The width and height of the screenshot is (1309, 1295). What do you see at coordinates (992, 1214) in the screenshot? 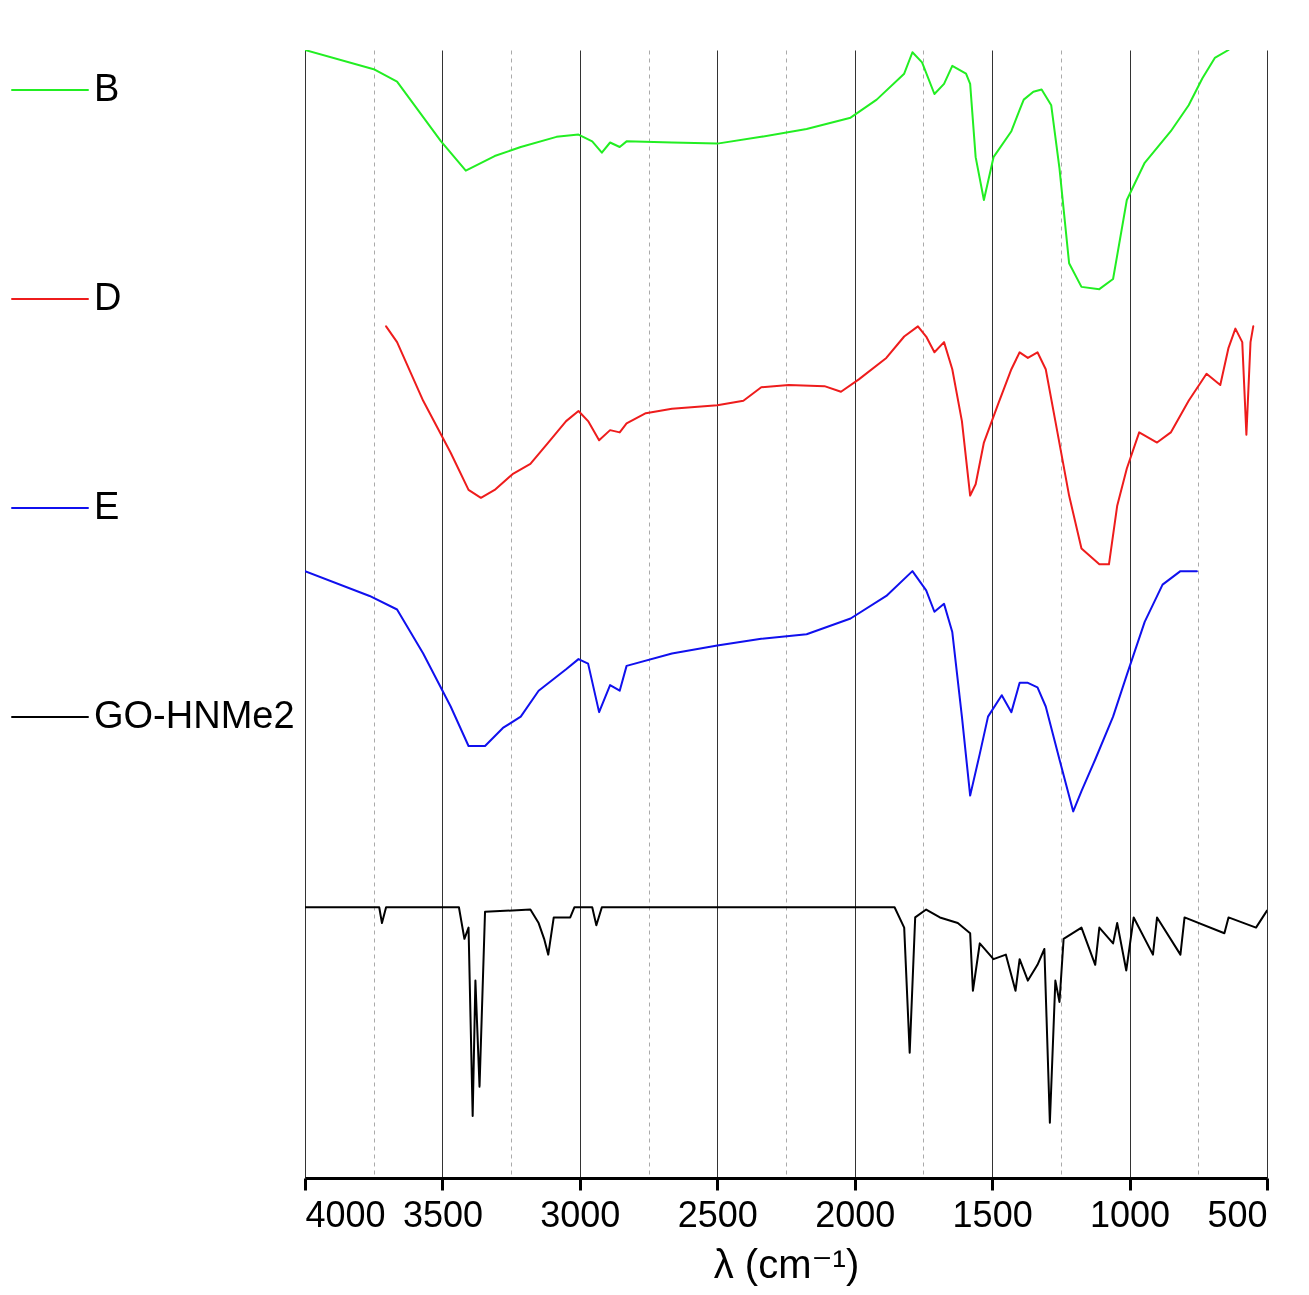
I see `x-tick-label: 1500` at bounding box center [992, 1214].